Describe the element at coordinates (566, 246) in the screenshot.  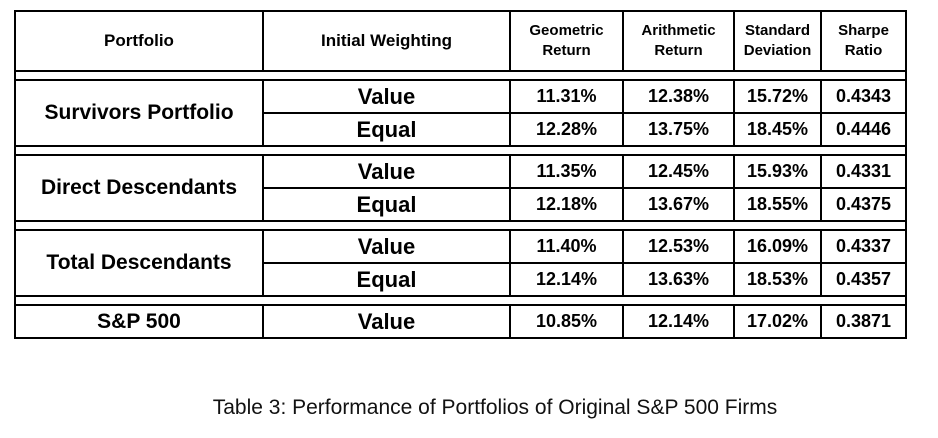
I see `geometric-return-cell: 11.40%` at that location.